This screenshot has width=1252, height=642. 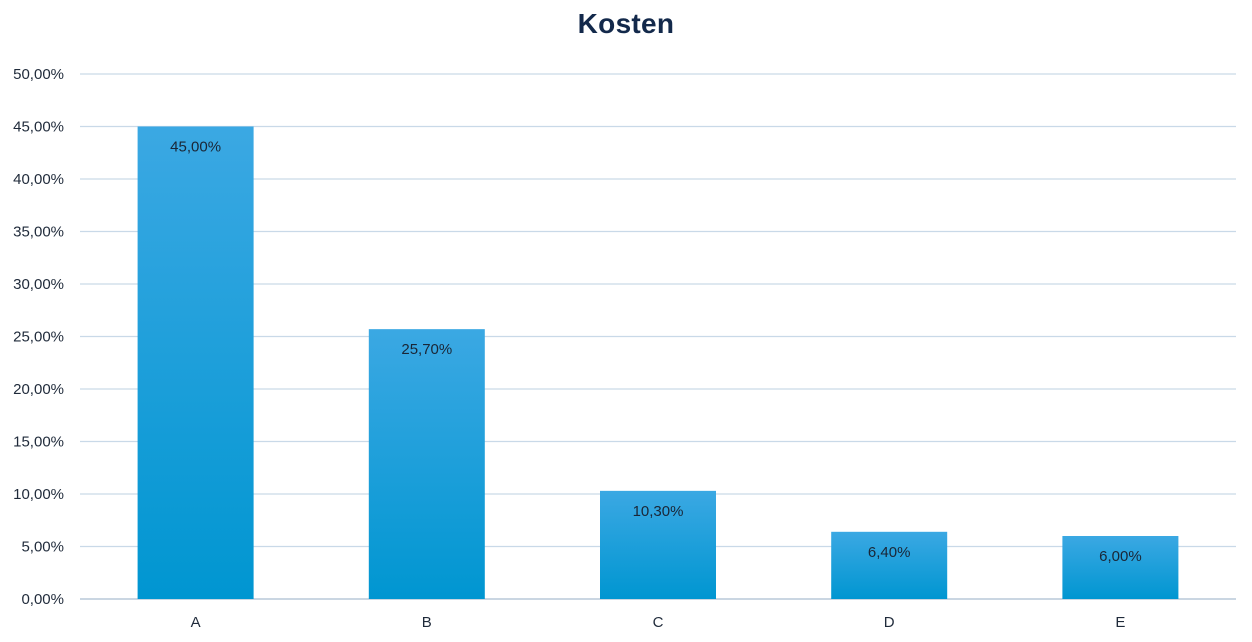 What do you see at coordinates (195, 147) in the screenshot?
I see `data-label: 45,00%` at bounding box center [195, 147].